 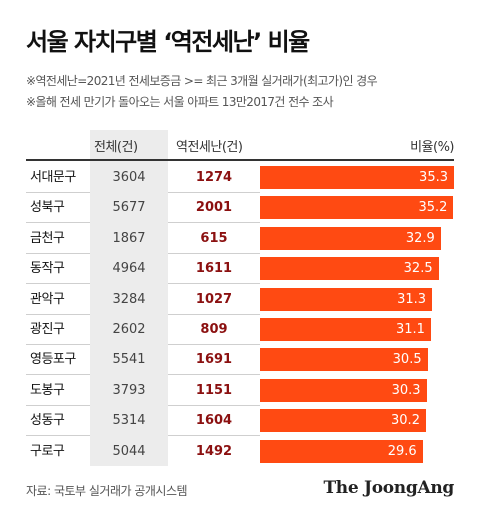 What do you see at coordinates (47, 329) in the screenshot?
I see `district-label: 광진구` at bounding box center [47, 329].